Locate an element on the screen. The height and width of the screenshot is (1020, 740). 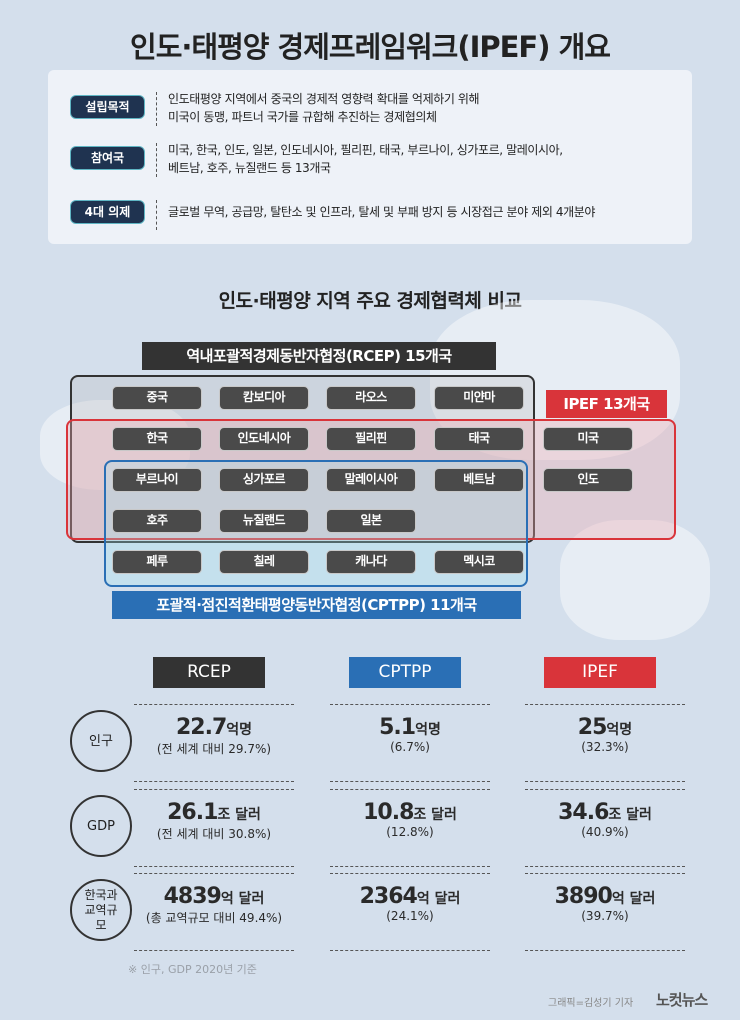
row-label-circle: 한국과 교역규모 is located at coordinates (101, 910).